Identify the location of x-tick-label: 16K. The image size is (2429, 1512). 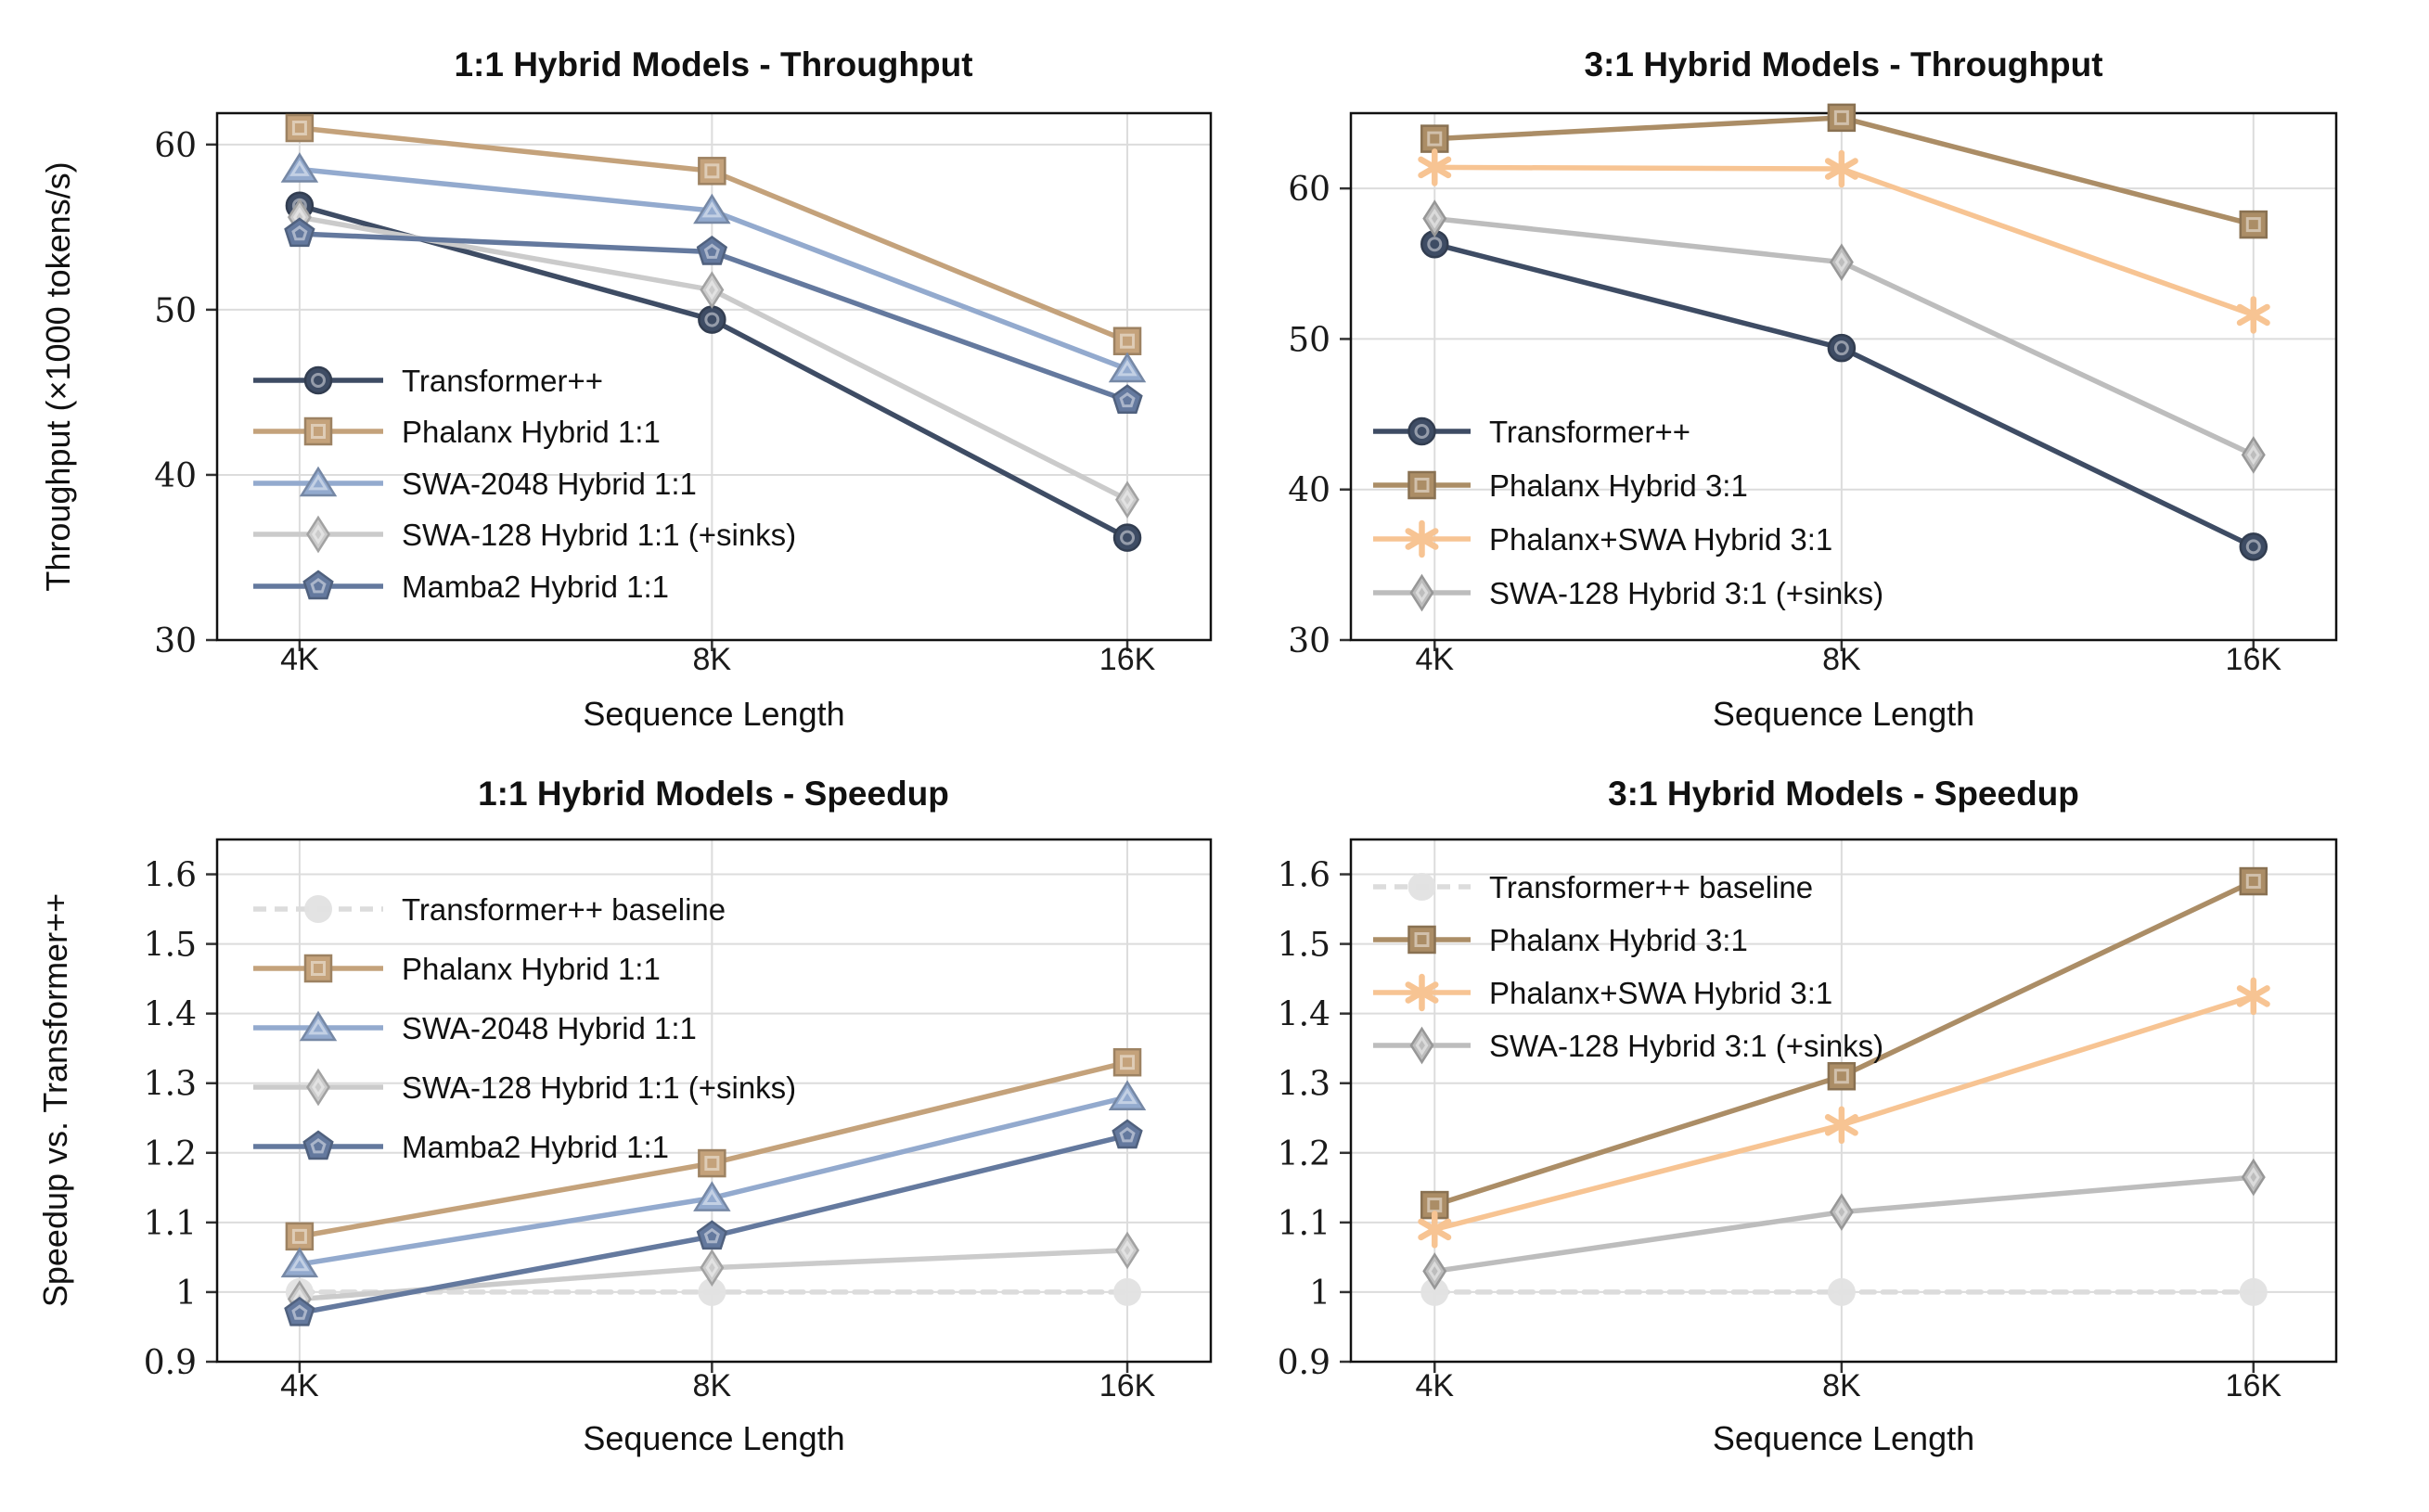
(2254, 1386).